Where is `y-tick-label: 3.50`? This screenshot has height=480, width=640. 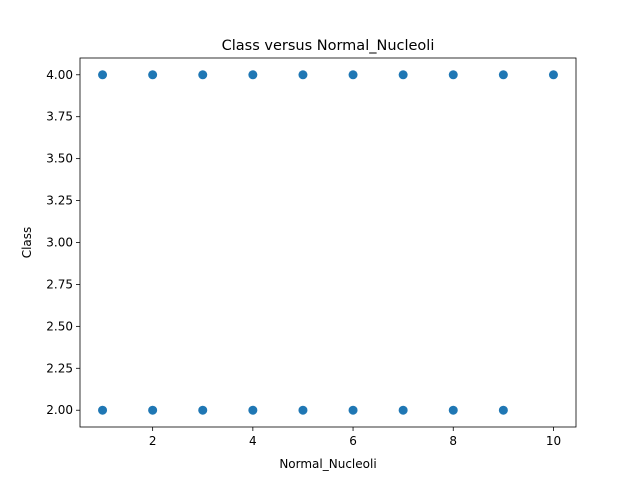
y-tick-label: 3.50 is located at coordinates (59, 159).